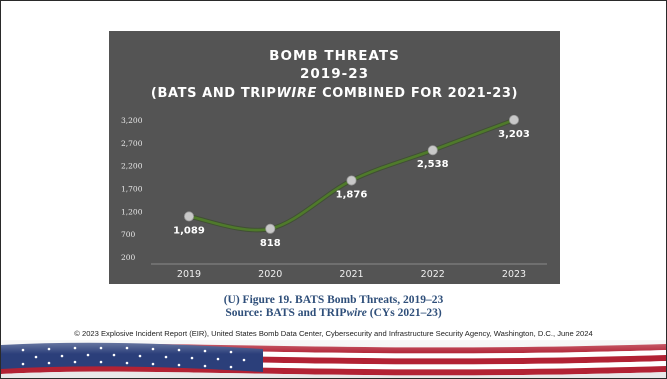 This screenshot has width=667, height=379. I want to click on figure-source: Source: BATS and TRIPwire (CYs 2021–23), so click(333, 313).